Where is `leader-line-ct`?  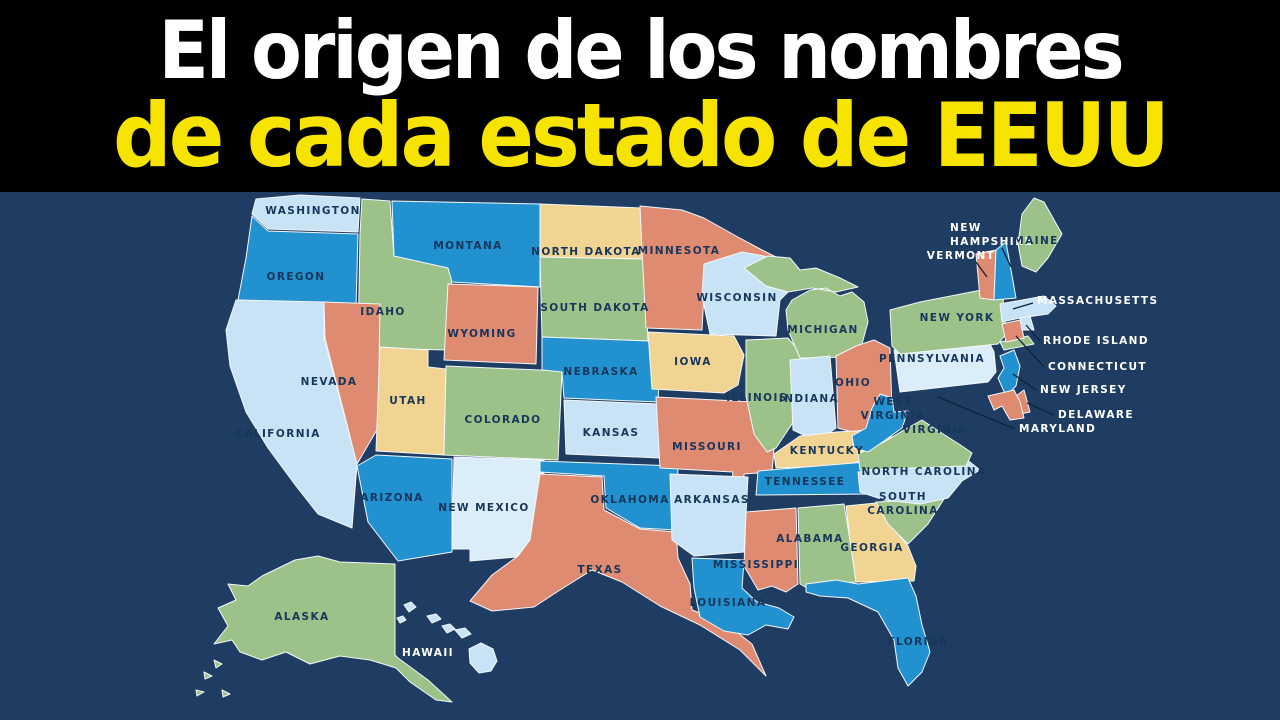
leader-line-ct is located at coordinates (1030, 351).